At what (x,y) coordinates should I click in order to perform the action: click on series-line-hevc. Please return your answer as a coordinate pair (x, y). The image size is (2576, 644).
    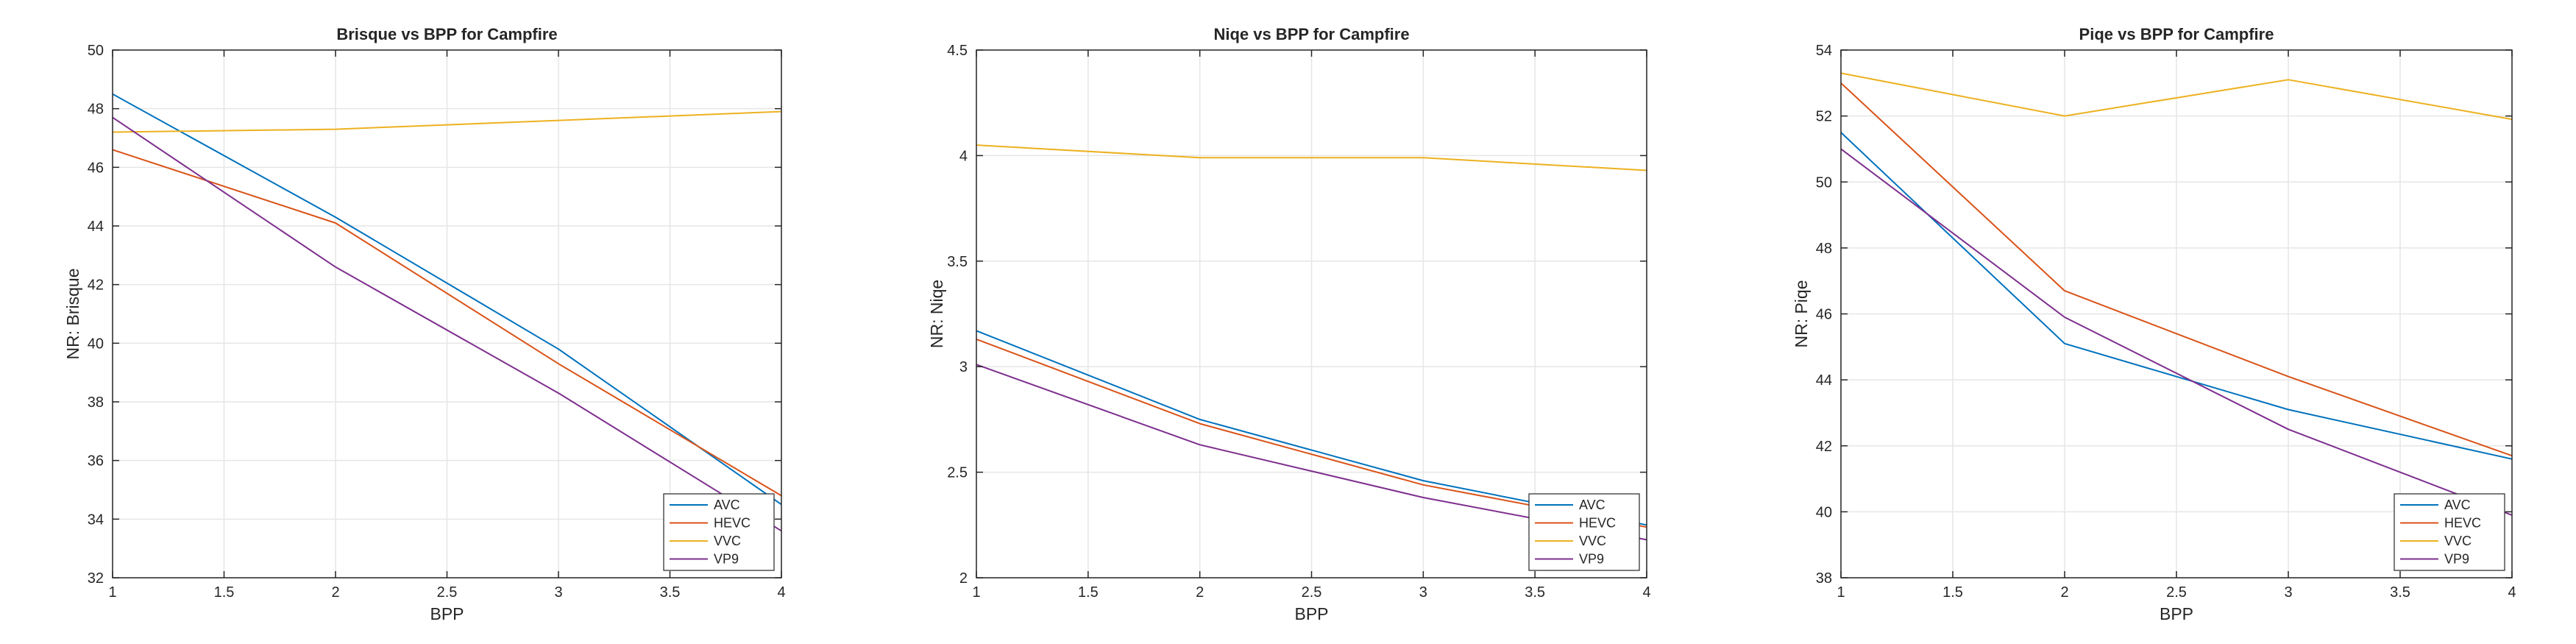
    Looking at the image, I should click on (447, 323).